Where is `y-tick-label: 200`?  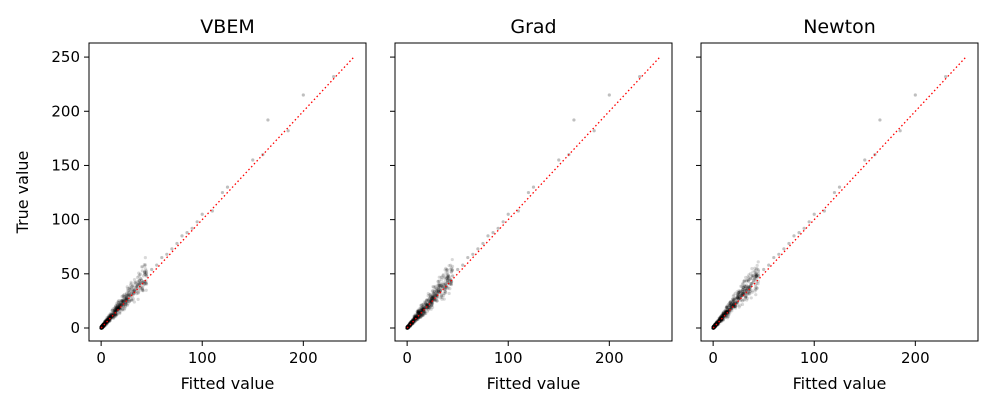
y-tick-label: 200 is located at coordinates (65, 111).